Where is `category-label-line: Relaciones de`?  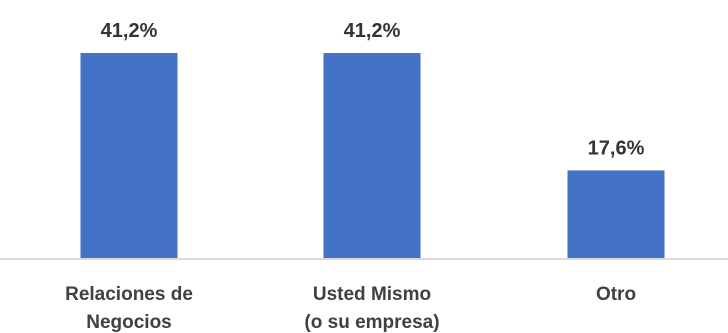
category-label-line: Relaciones de is located at coordinates (129, 294).